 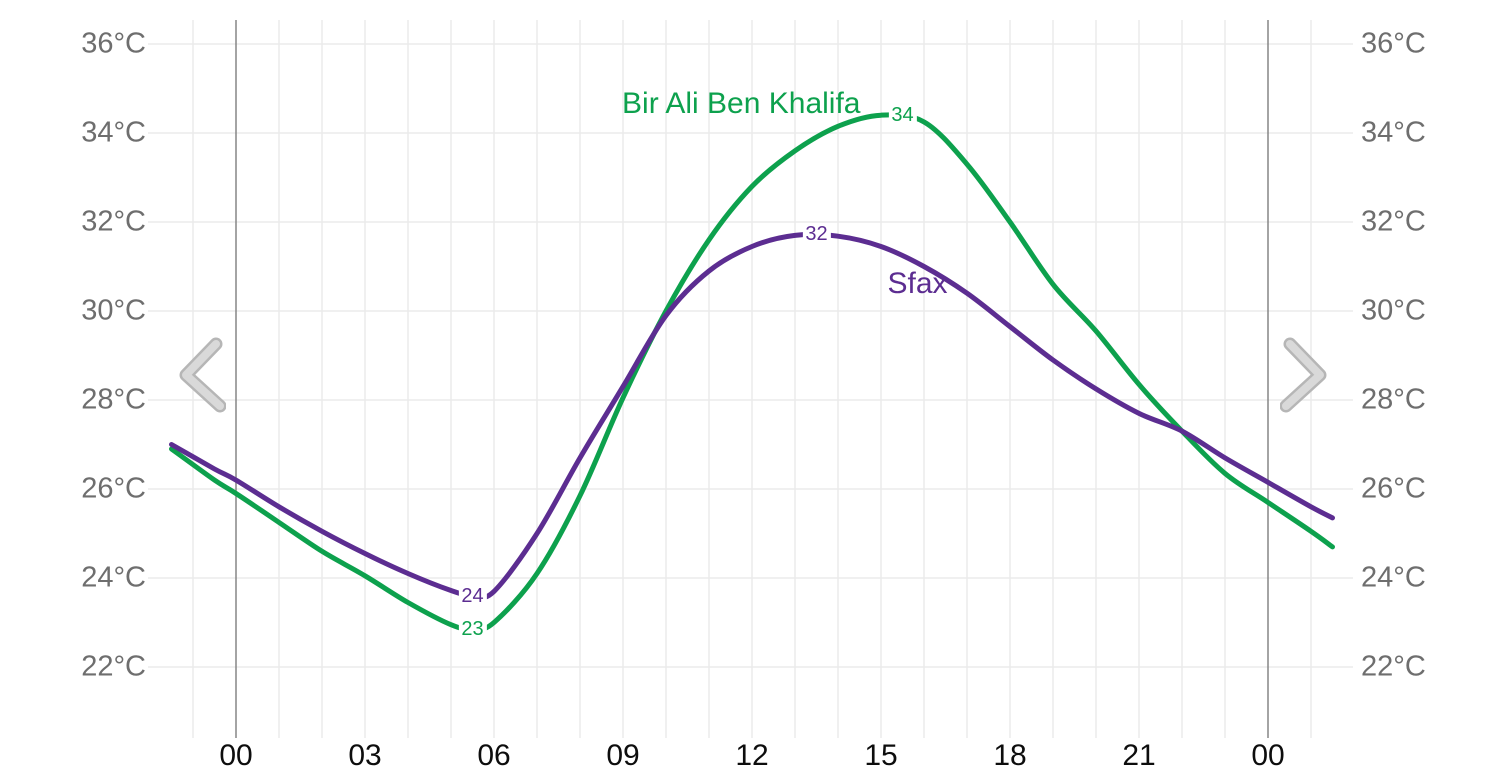 I want to click on chevron-left-icon, so click(x=203, y=375).